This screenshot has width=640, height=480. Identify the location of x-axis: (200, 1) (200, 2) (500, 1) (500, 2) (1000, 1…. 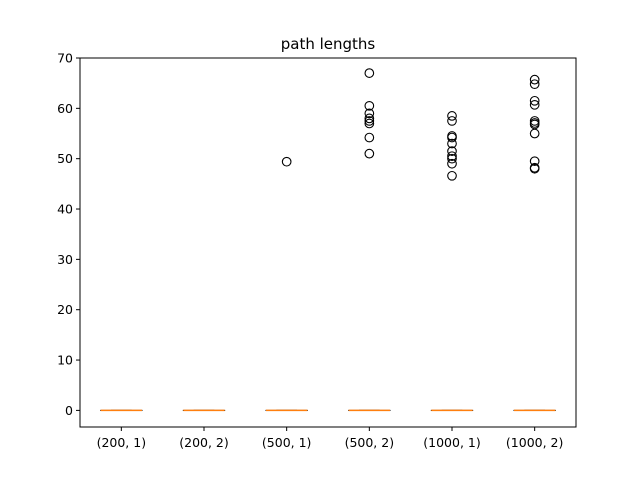
(330, 438).